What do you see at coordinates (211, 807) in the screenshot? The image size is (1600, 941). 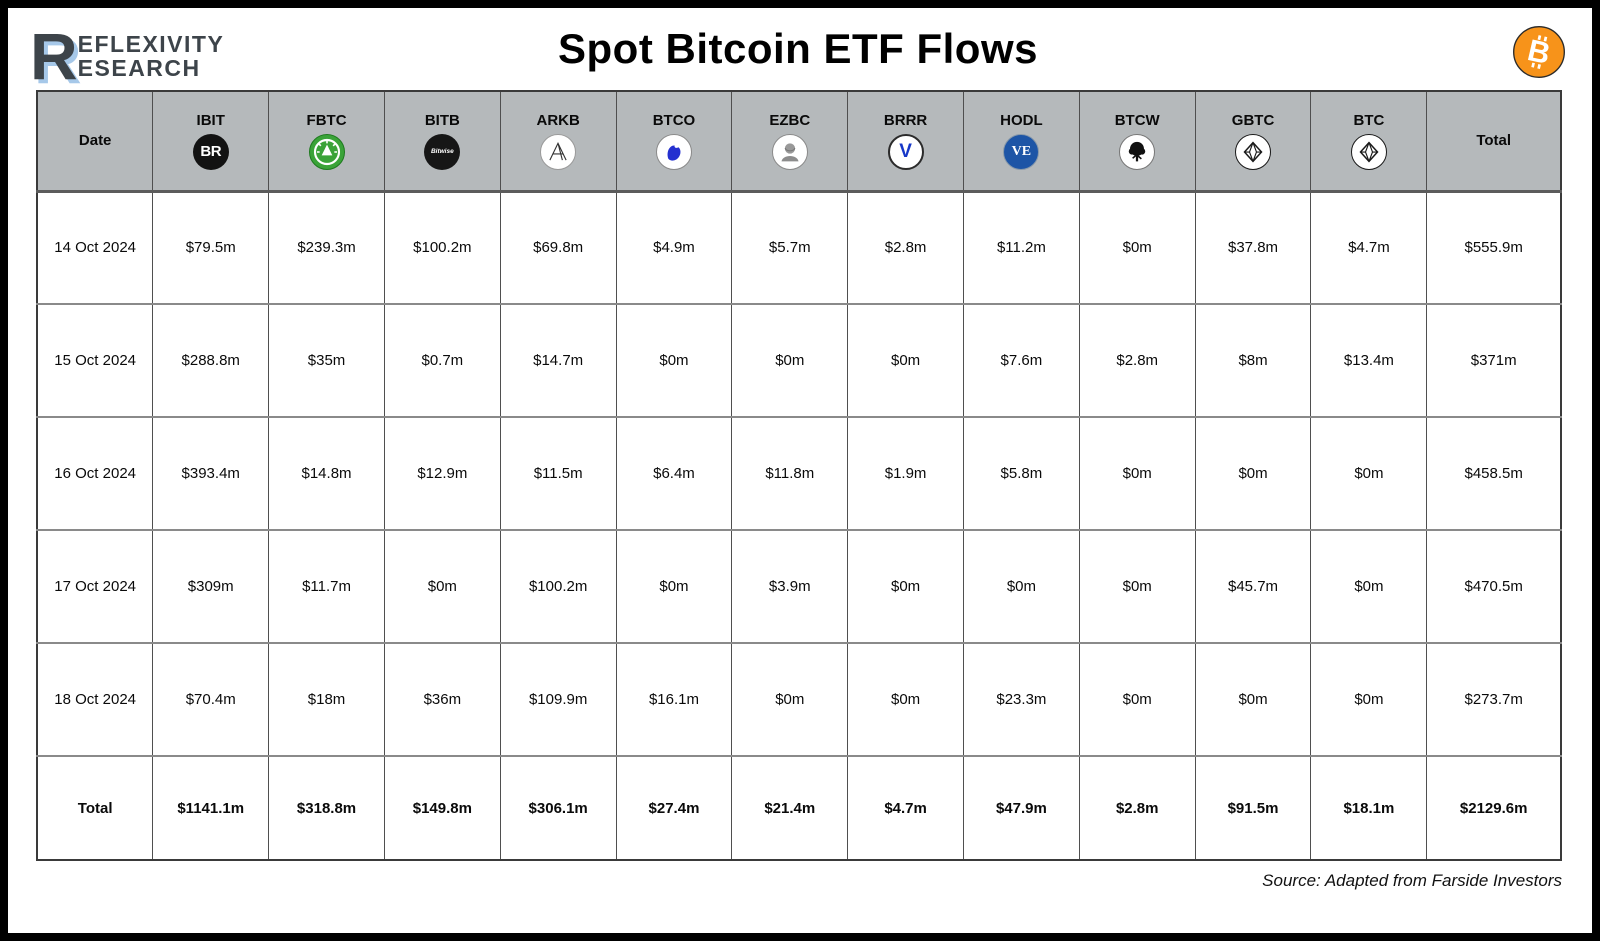 I see `column-total-cell: $1141.1m` at bounding box center [211, 807].